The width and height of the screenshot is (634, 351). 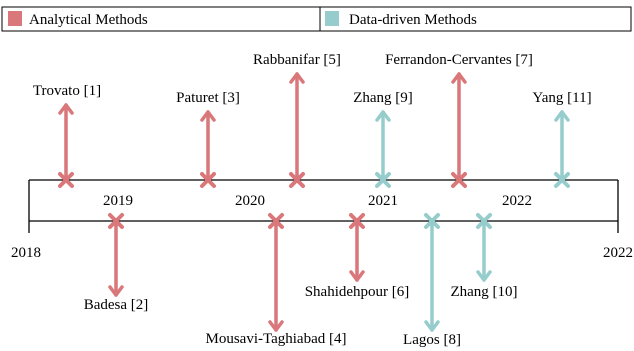 What do you see at coordinates (517, 201) in the screenshot?
I see `year-label-2022: 2022` at bounding box center [517, 201].